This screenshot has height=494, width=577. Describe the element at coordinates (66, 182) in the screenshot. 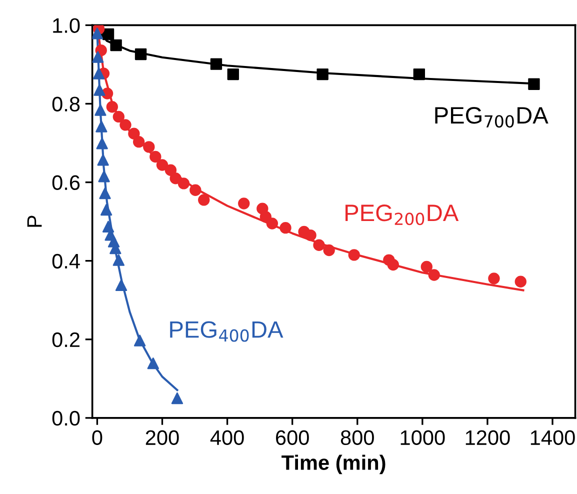

I see `y-tick-label: 0.6` at that location.